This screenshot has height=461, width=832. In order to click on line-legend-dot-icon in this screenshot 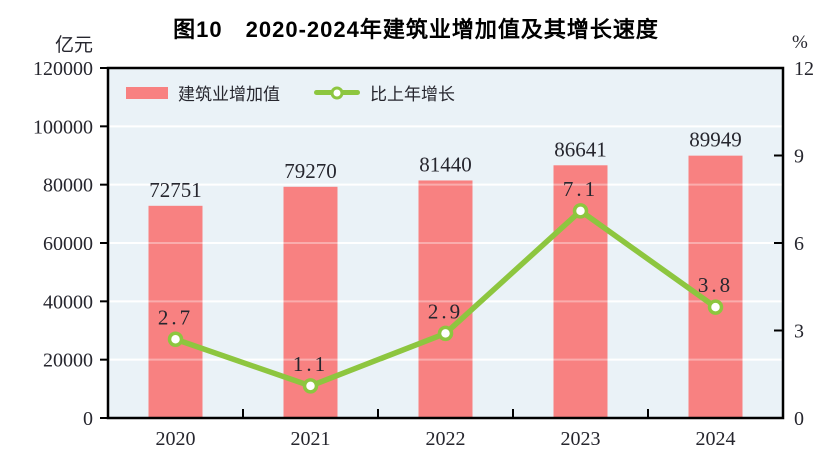, I will do `click(337, 92)`.